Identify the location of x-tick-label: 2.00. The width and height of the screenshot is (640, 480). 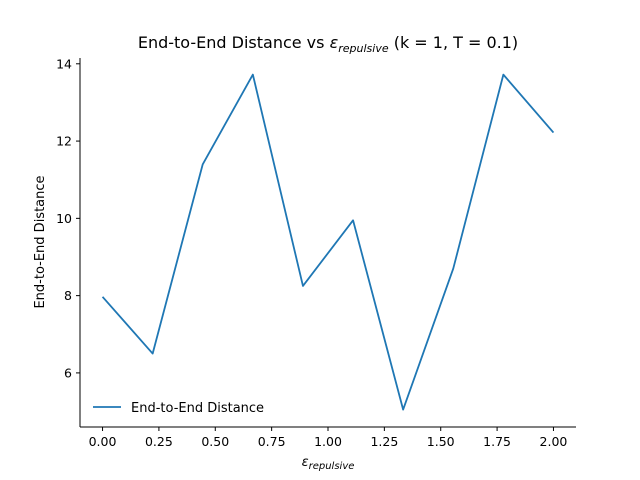
(554, 441).